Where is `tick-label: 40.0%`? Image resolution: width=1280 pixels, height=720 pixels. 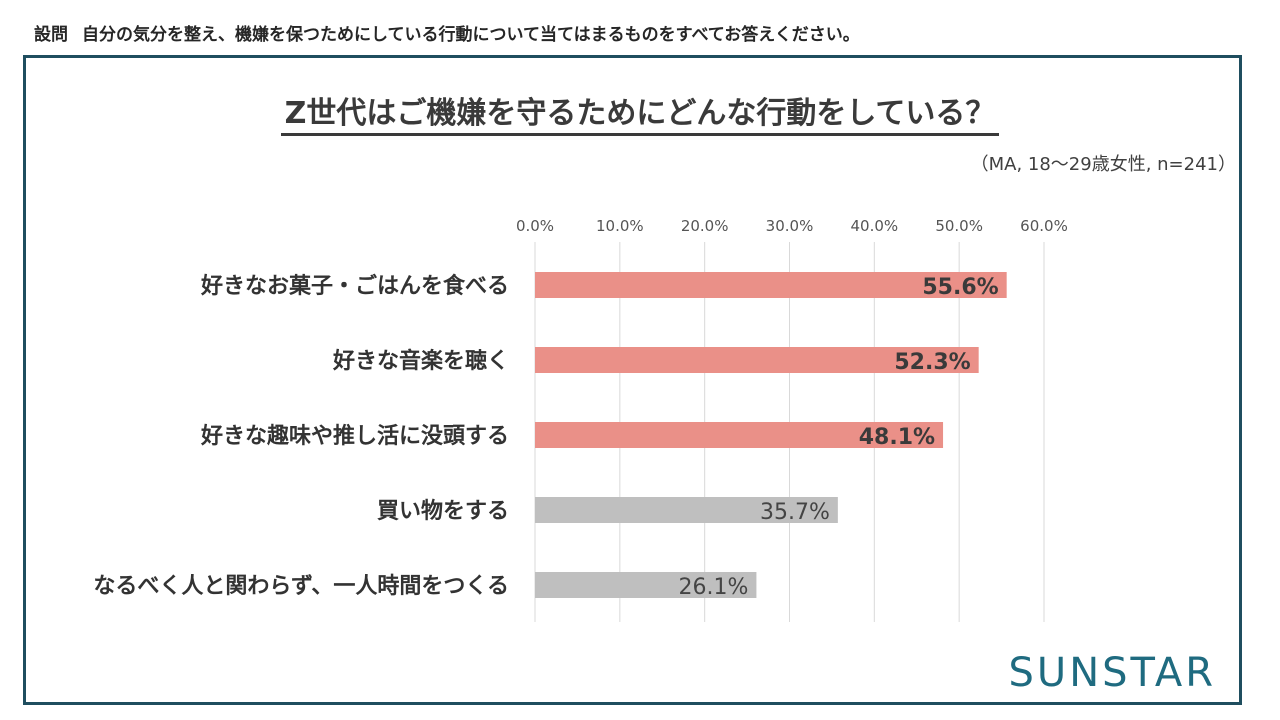 tick-label: 40.0% is located at coordinates (875, 226).